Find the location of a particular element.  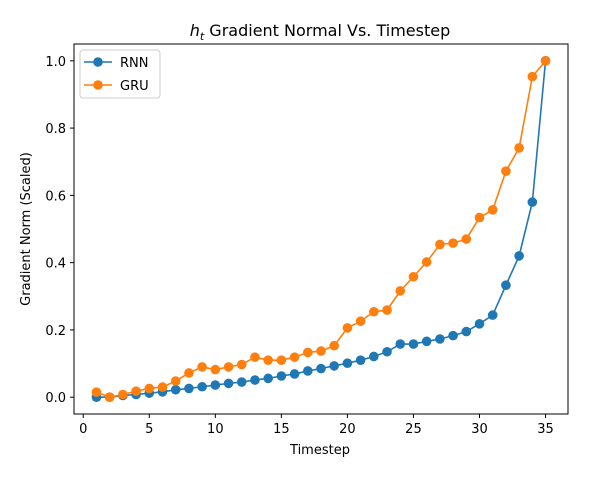

y-tick-label-0: 0.0 is located at coordinates (55, 398).